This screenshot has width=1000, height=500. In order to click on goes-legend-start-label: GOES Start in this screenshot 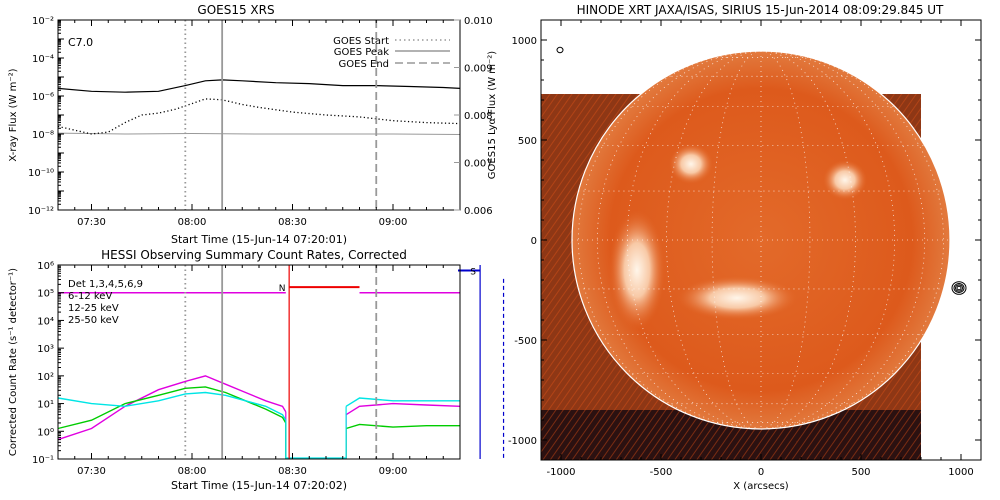, I will do `click(361, 41)`.